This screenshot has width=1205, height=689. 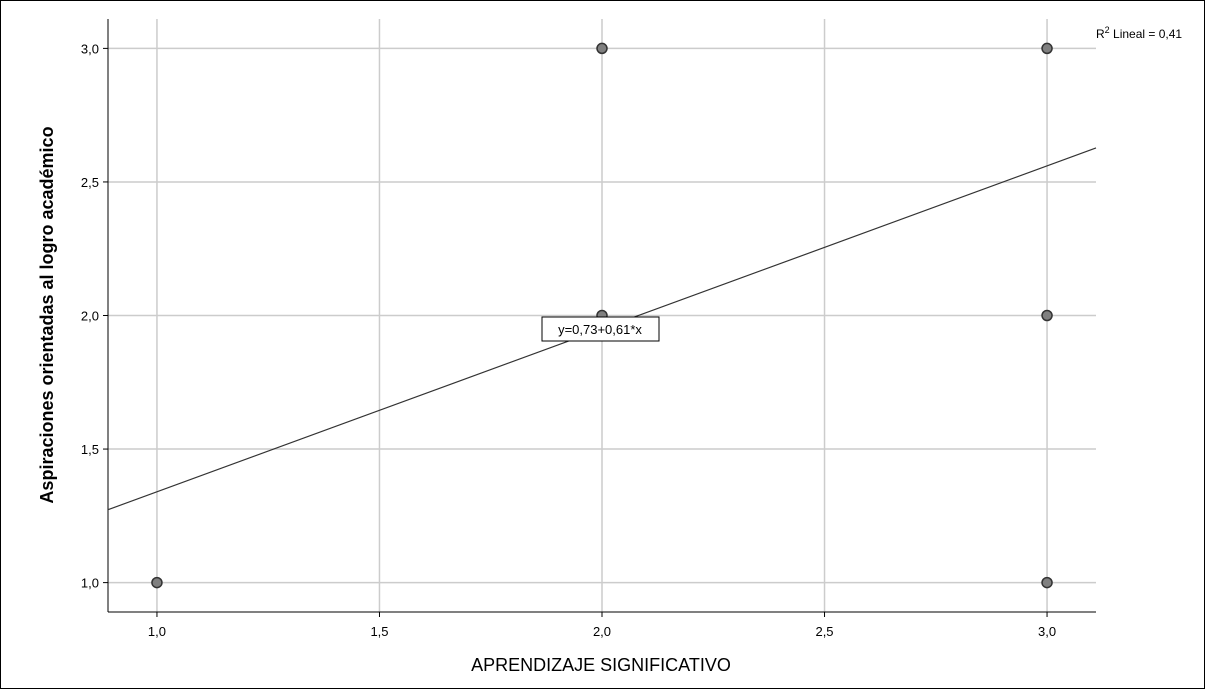 What do you see at coordinates (379, 631) in the screenshot?
I see `x-tick-label-1: 1,5` at bounding box center [379, 631].